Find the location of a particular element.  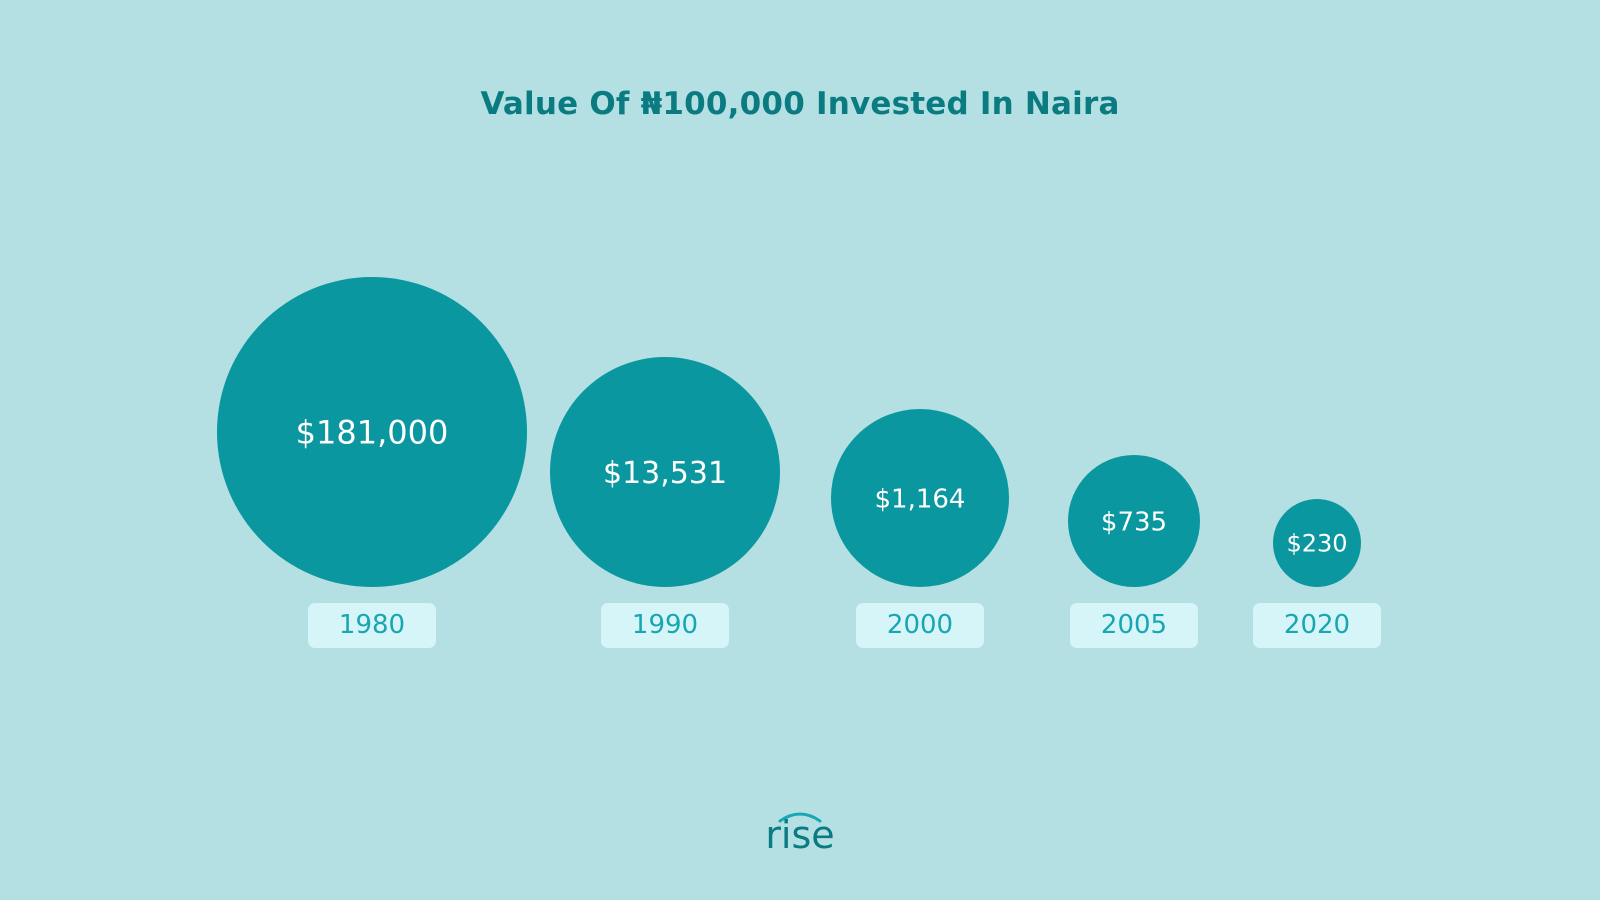

bubble-2020 is located at coordinates (1317, 543).